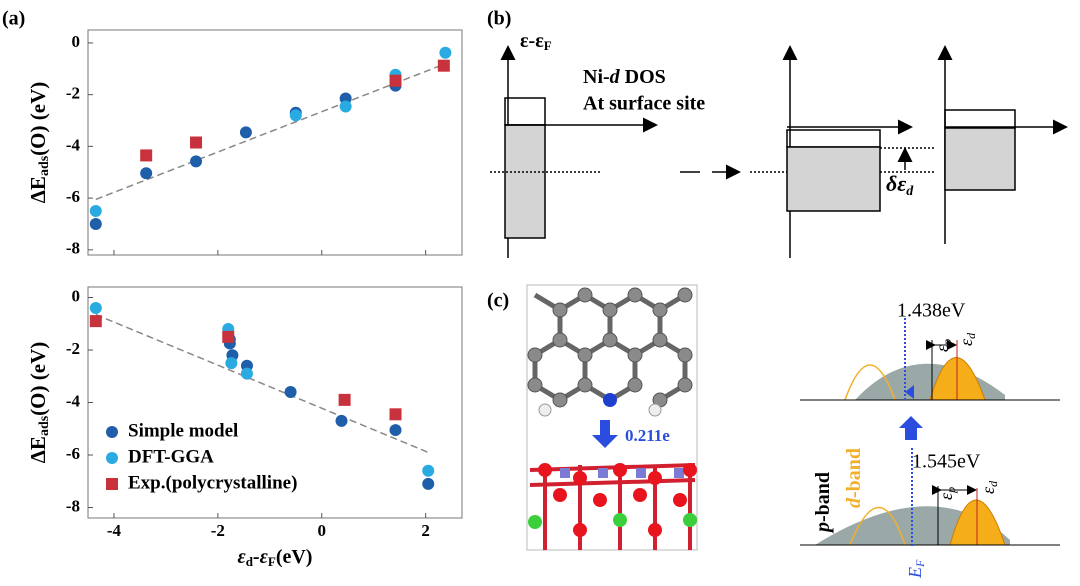  Describe the element at coordinates (930, 350) in the screenshot. I see `band-diagram-top: 1.438eV εp εd` at that location.